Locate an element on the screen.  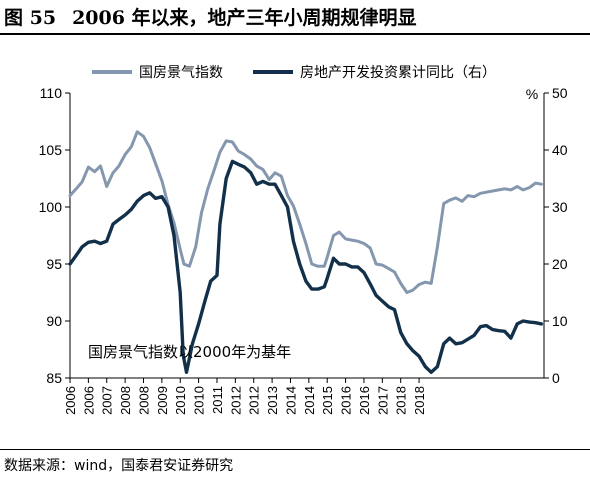
y-right-tick-label: 40 is located at coordinates (560, 150).